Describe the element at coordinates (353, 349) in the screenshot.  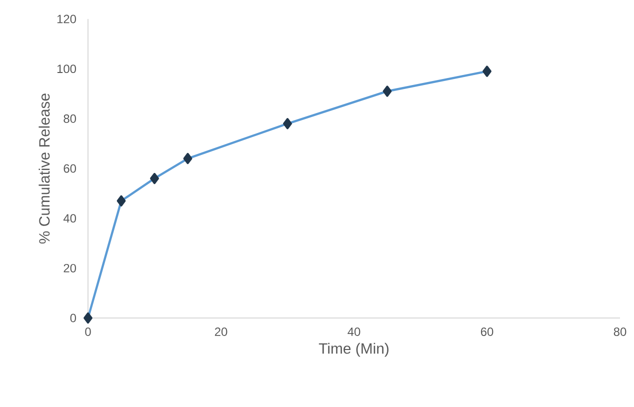
I see `x-axis-title: Time (Min)` at that location.